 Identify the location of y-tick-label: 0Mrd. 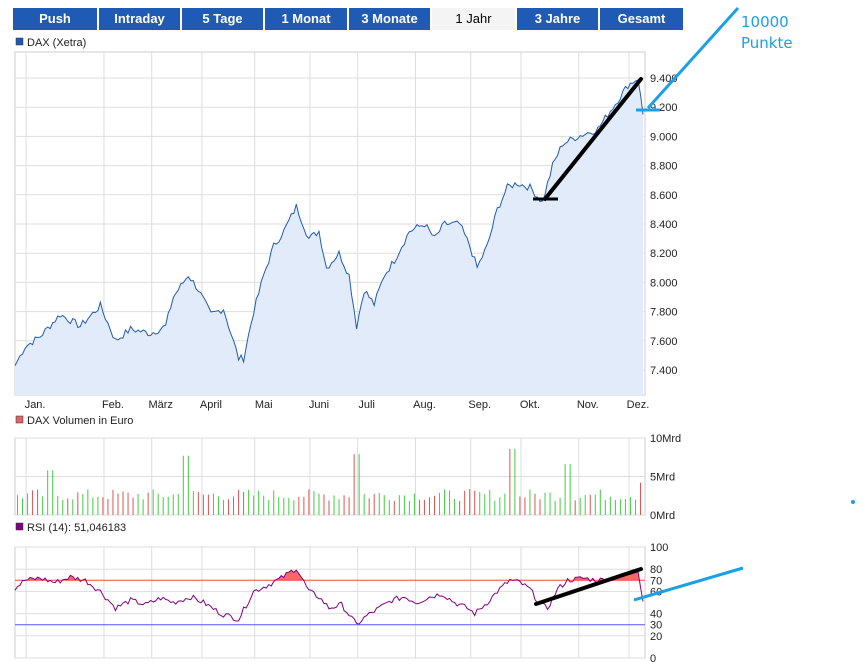
(662, 516).